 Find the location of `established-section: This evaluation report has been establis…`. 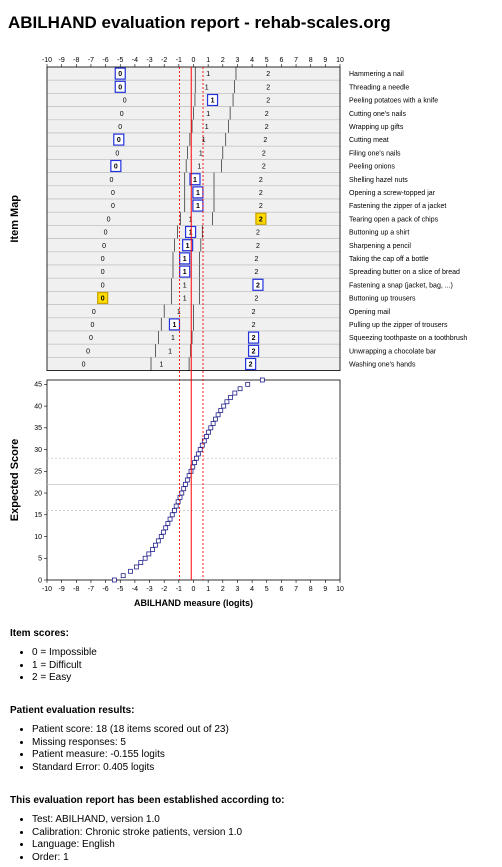

established-section: This evaluation report has been establis… is located at coordinates (147, 829).